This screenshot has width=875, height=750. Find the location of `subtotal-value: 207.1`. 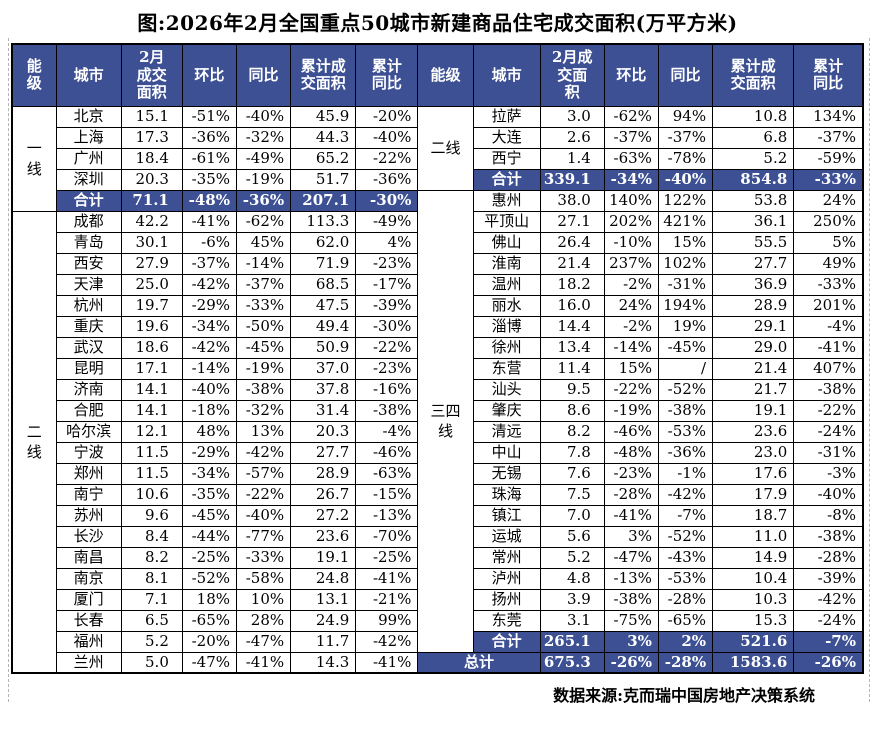

subtotal-value: 207.1 is located at coordinates (323, 200).